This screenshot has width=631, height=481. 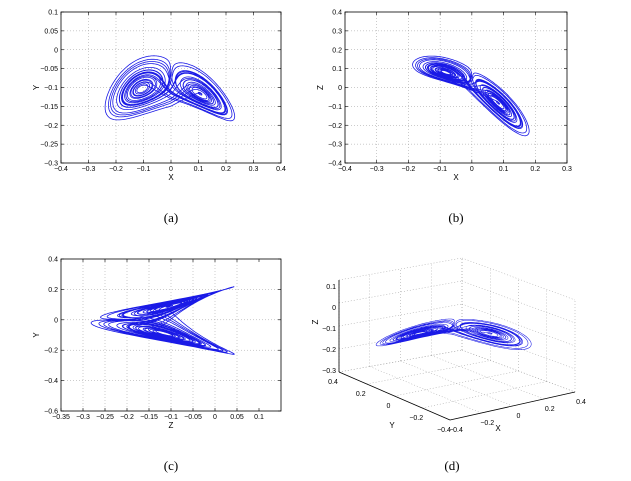 What do you see at coordinates (237, 417) in the screenshot?
I see `x-tick-label: 0.05` at bounding box center [237, 417].